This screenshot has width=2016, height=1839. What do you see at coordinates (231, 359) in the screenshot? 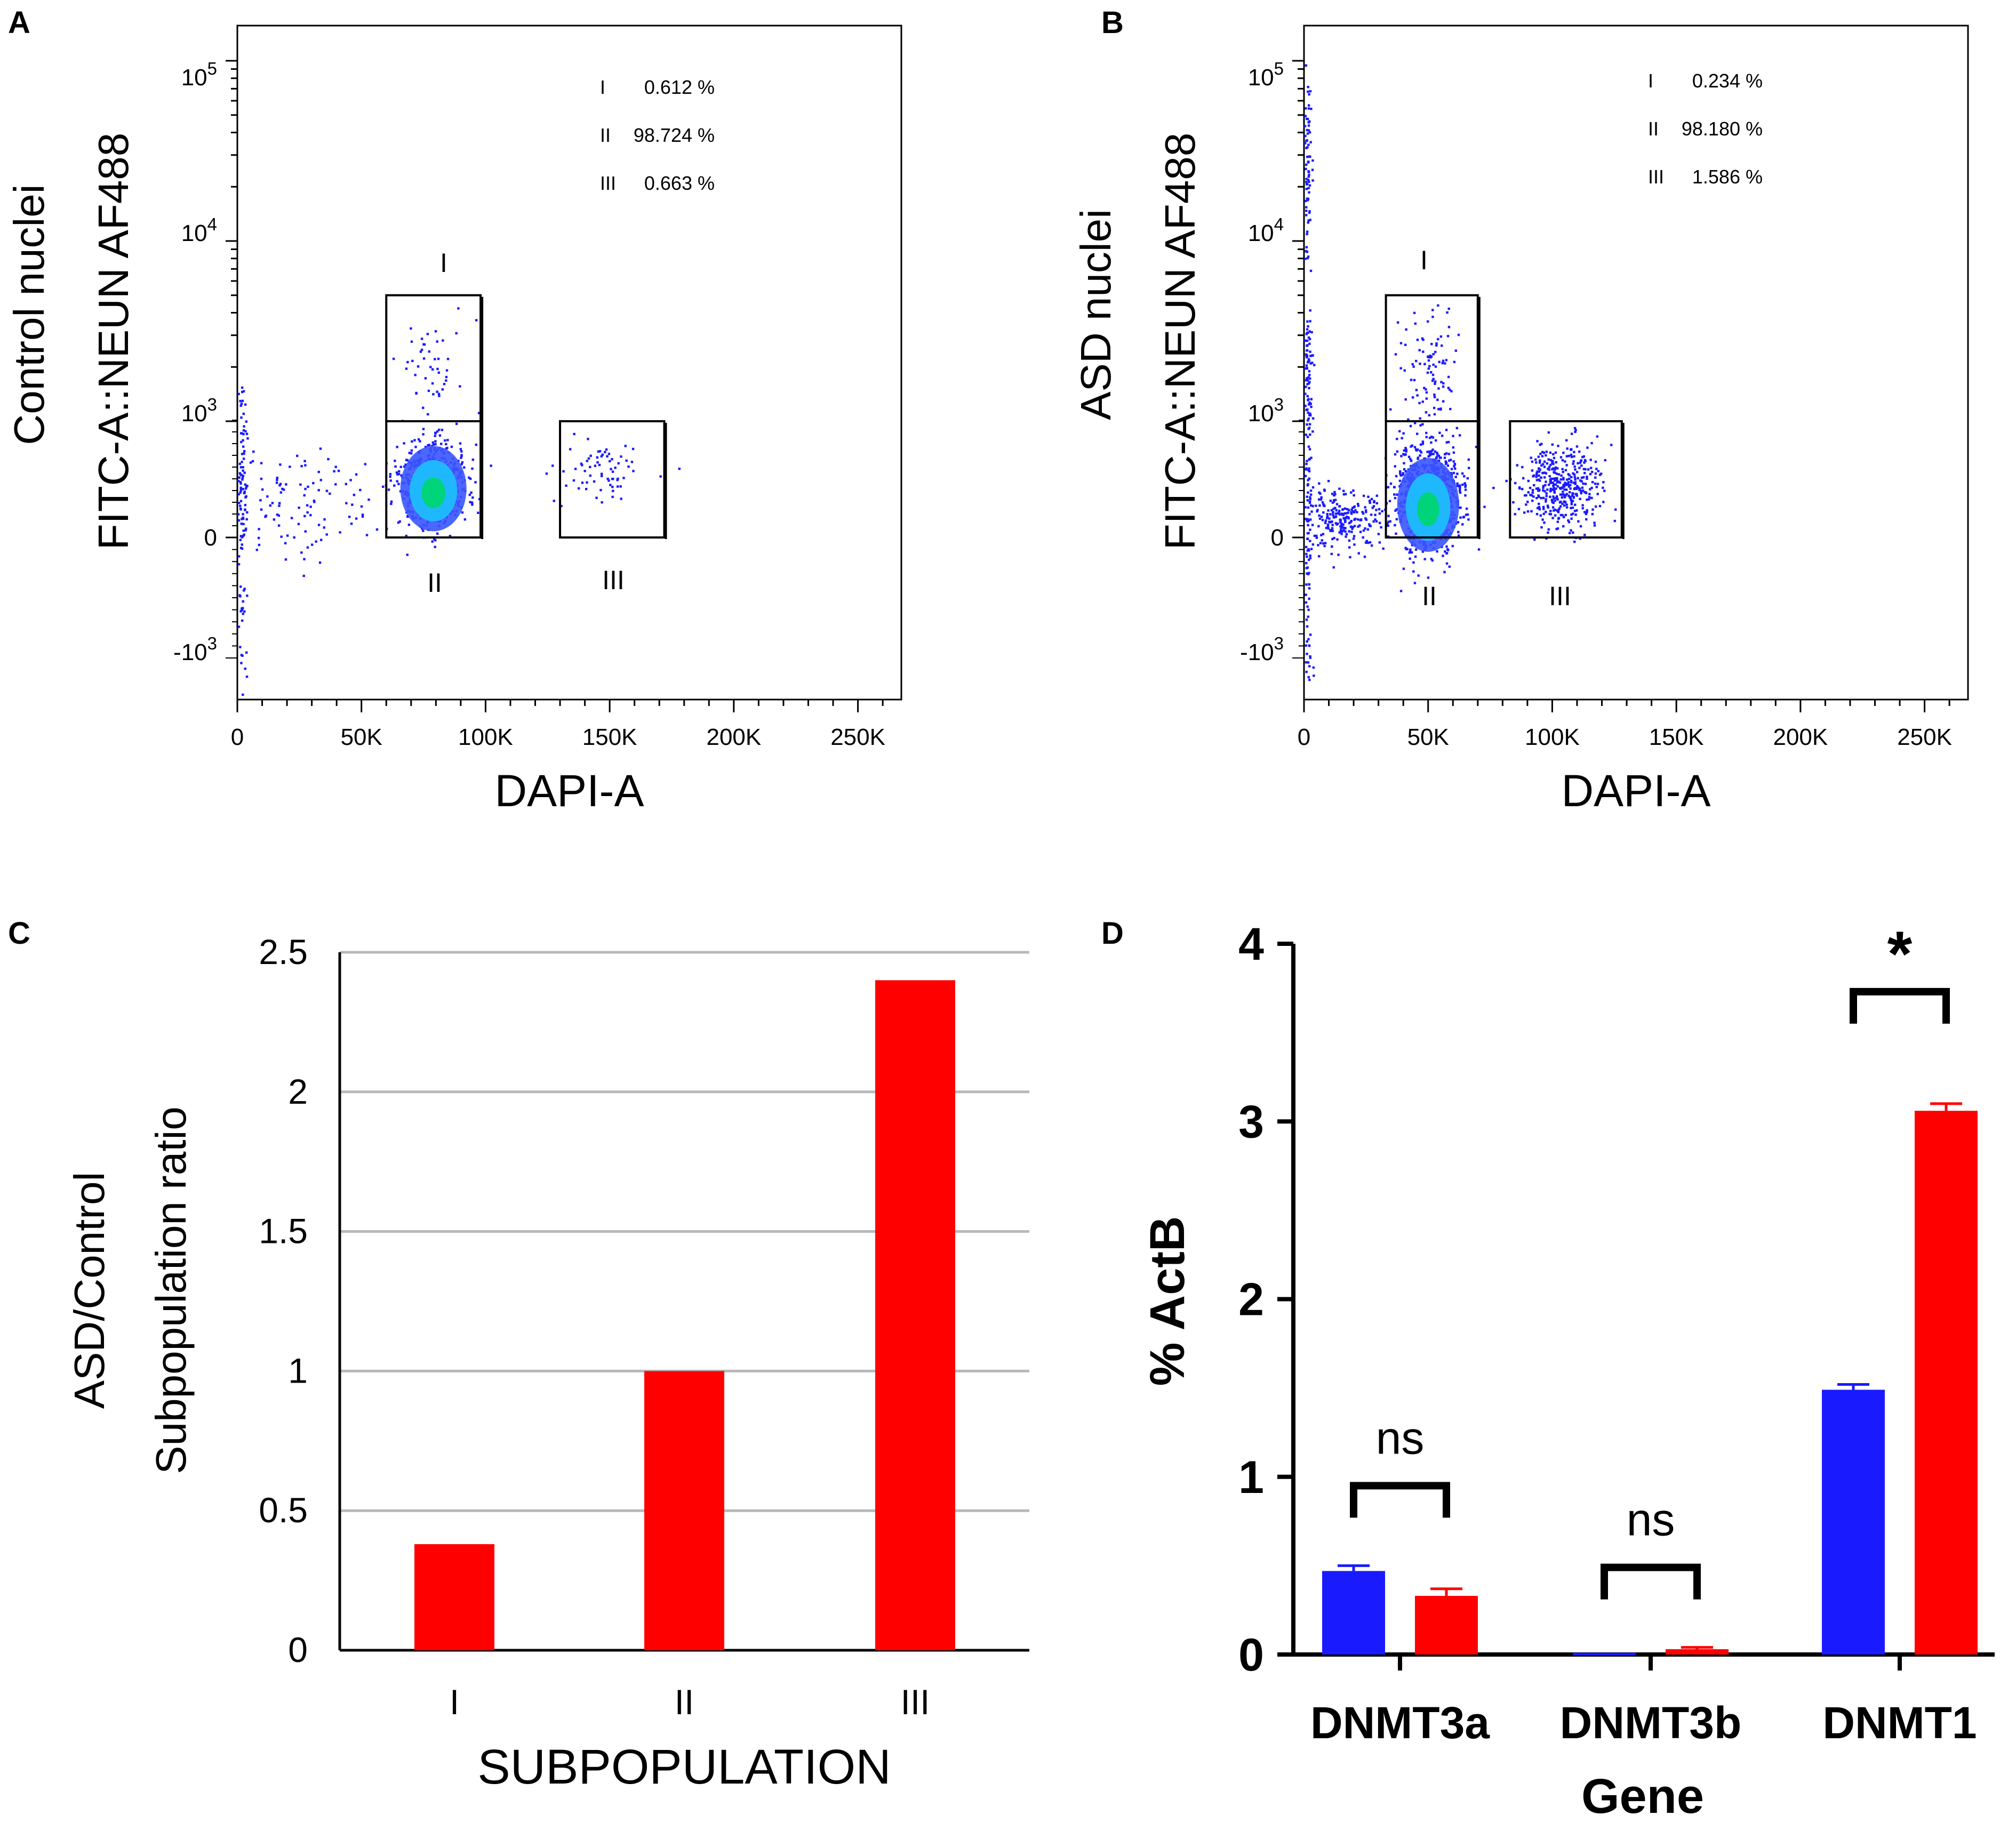
I see `y-axis-ticks` at bounding box center [231, 359].